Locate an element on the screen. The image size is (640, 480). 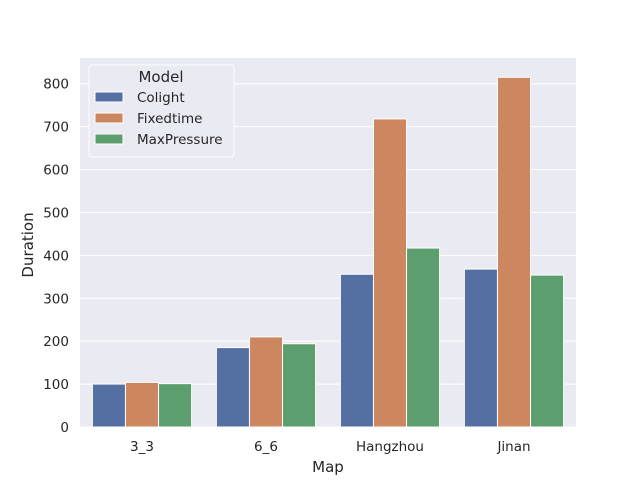
y-tick-label: 800 is located at coordinates (56, 85).